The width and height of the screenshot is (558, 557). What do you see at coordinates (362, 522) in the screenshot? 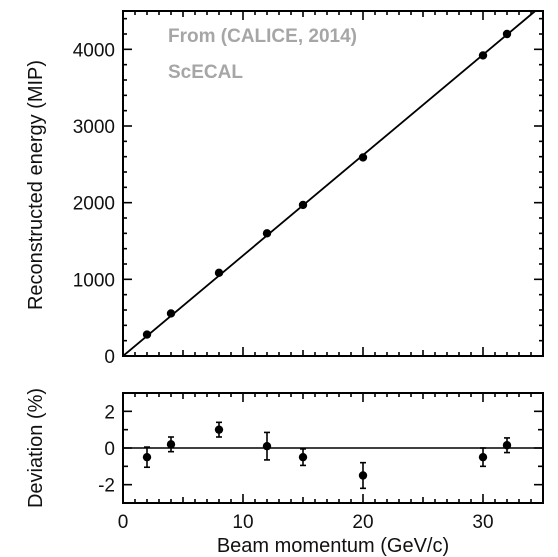
I see `x-tick-label: 20` at bounding box center [362, 522].